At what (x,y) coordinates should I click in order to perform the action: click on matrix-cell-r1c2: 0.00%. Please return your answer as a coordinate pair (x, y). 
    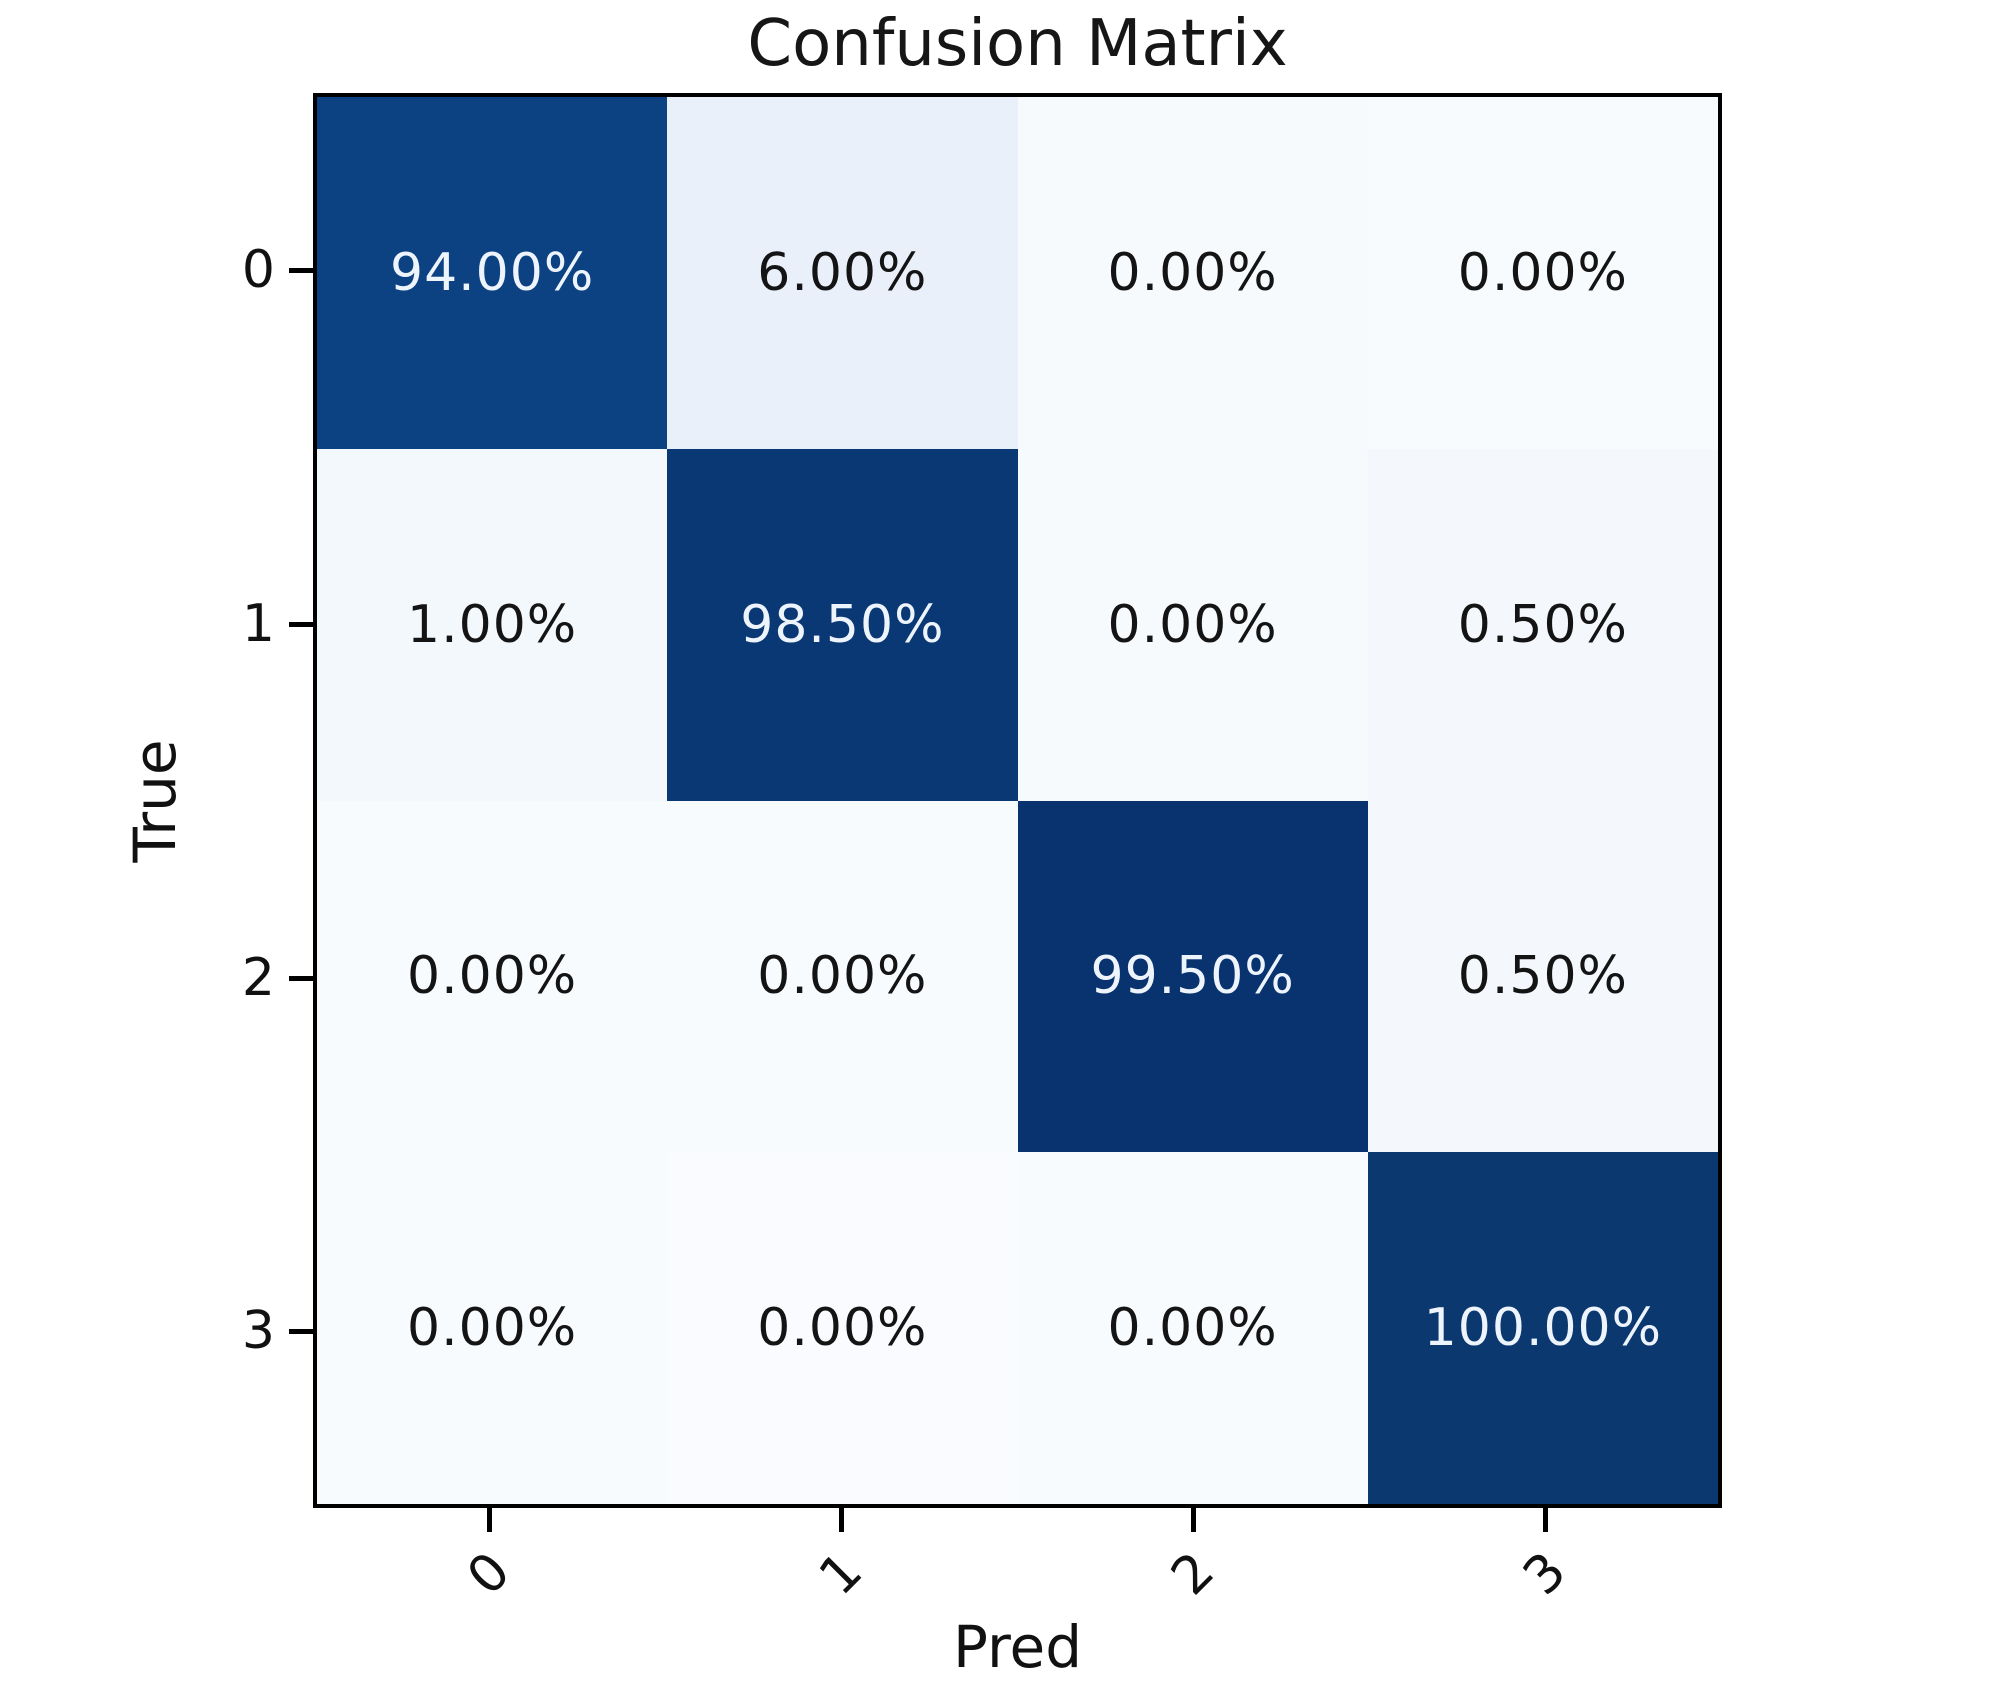
    Looking at the image, I should click on (1192, 624).